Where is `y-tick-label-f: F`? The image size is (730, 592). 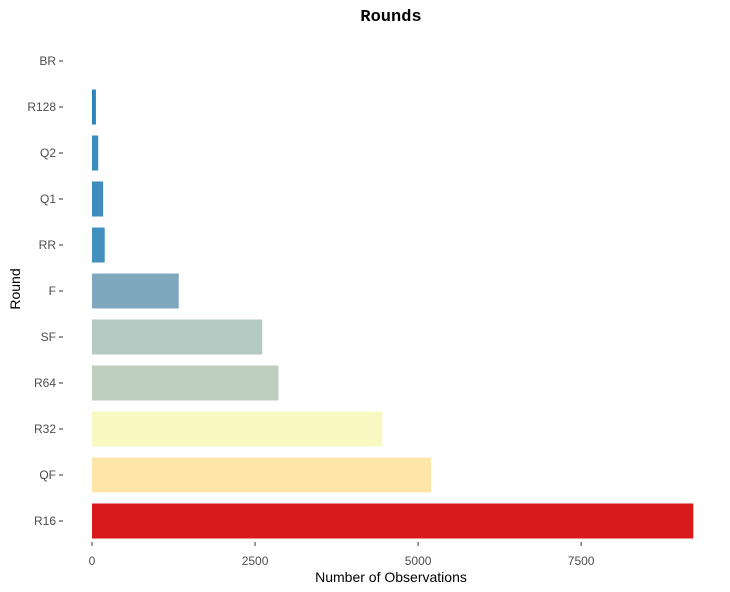
y-tick-label-f: F is located at coordinates (52, 291).